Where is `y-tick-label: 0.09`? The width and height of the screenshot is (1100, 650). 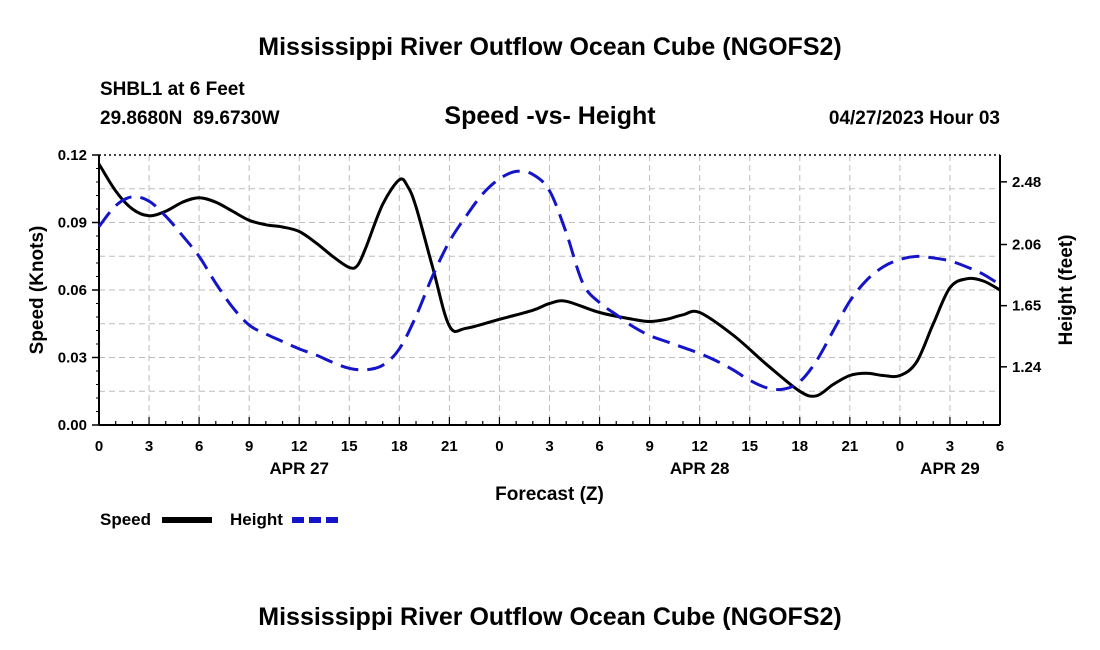
y-tick-label: 0.09 is located at coordinates (72, 223).